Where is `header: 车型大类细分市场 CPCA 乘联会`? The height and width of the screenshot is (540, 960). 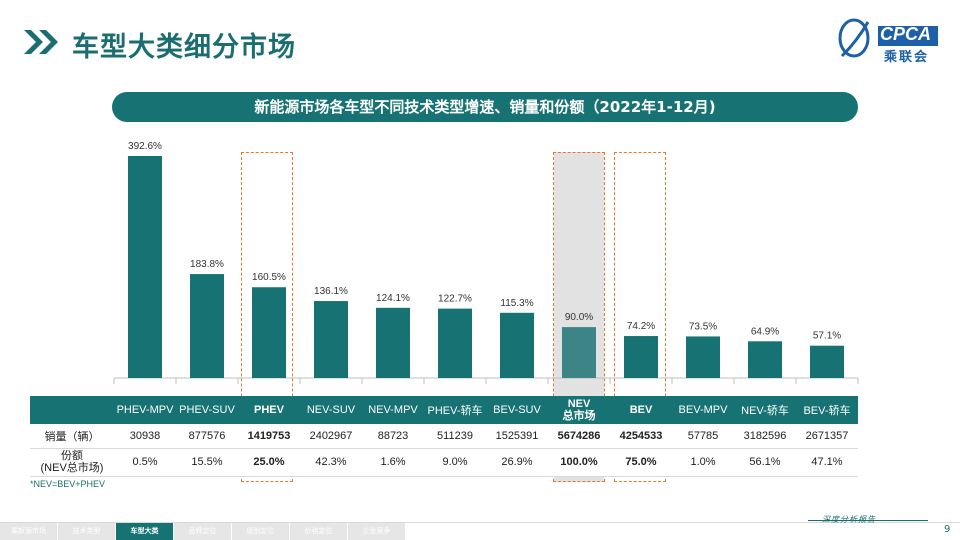
header: 车型大类细分市场 CPCA 乘联会 is located at coordinates (480, 35).